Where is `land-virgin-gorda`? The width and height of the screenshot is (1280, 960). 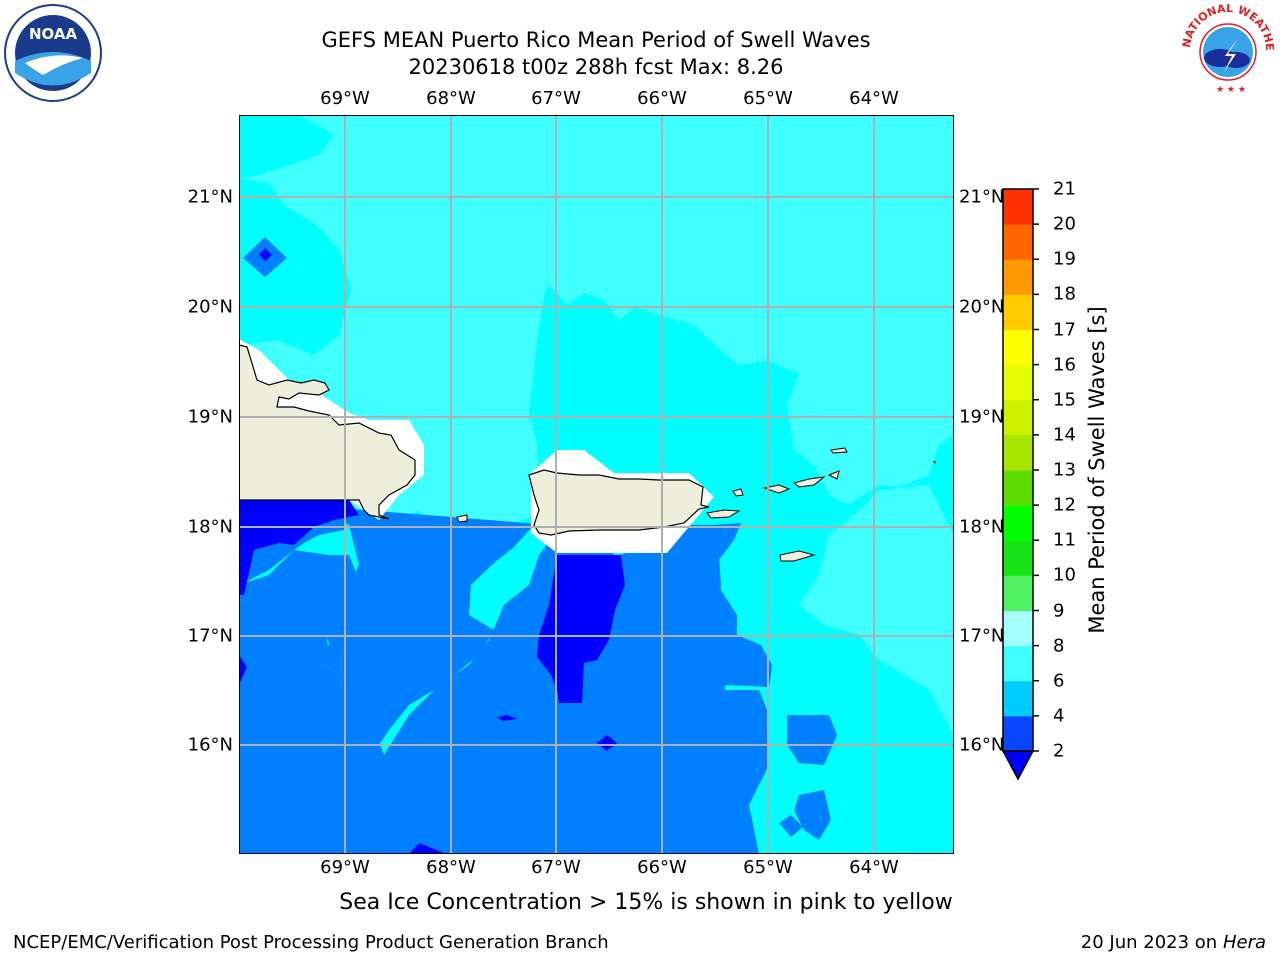
land-virgin-gorda is located at coordinates (833, 475).